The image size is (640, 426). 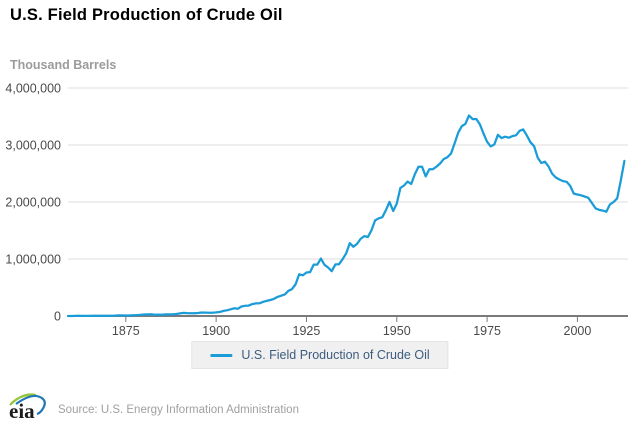 What do you see at coordinates (221, 355) in the screenshot?
I see `legend-line-swatch` at bounding box center [221, 355].